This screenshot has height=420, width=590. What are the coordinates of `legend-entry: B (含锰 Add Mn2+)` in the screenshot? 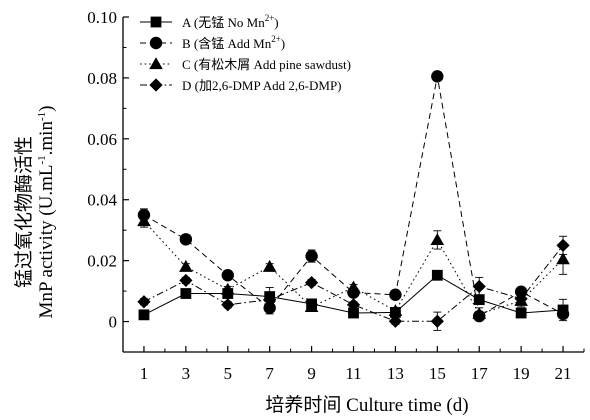 It's located at (212, 42).